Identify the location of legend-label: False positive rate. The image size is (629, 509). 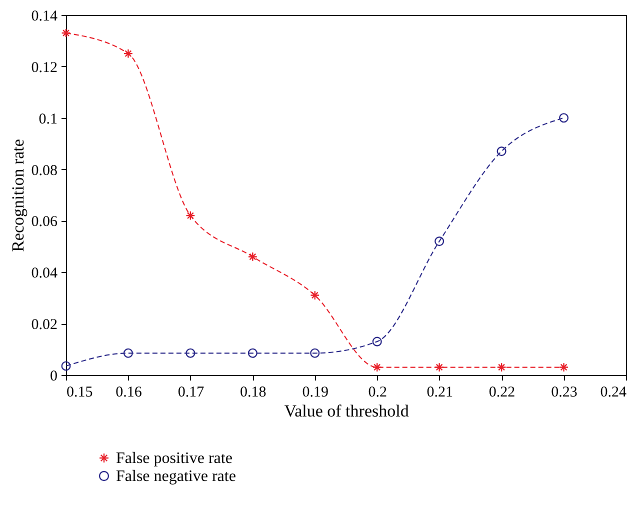
(174, 458).